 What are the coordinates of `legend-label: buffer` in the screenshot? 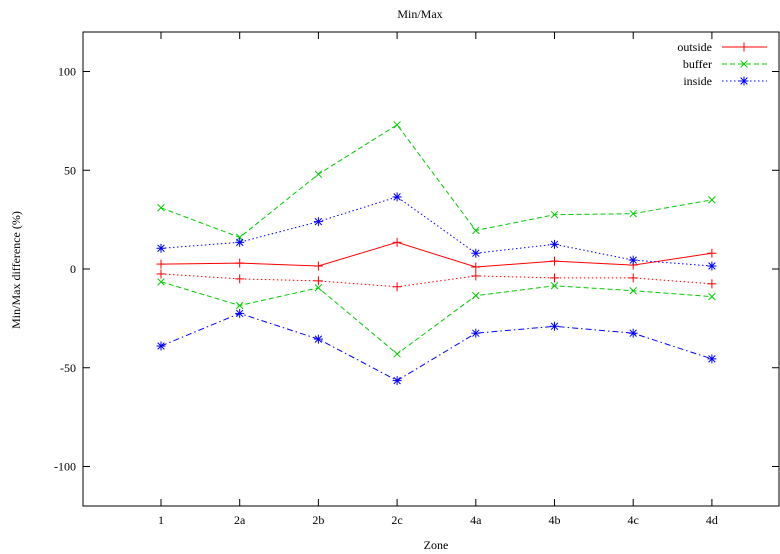 It's located at (697, 64).